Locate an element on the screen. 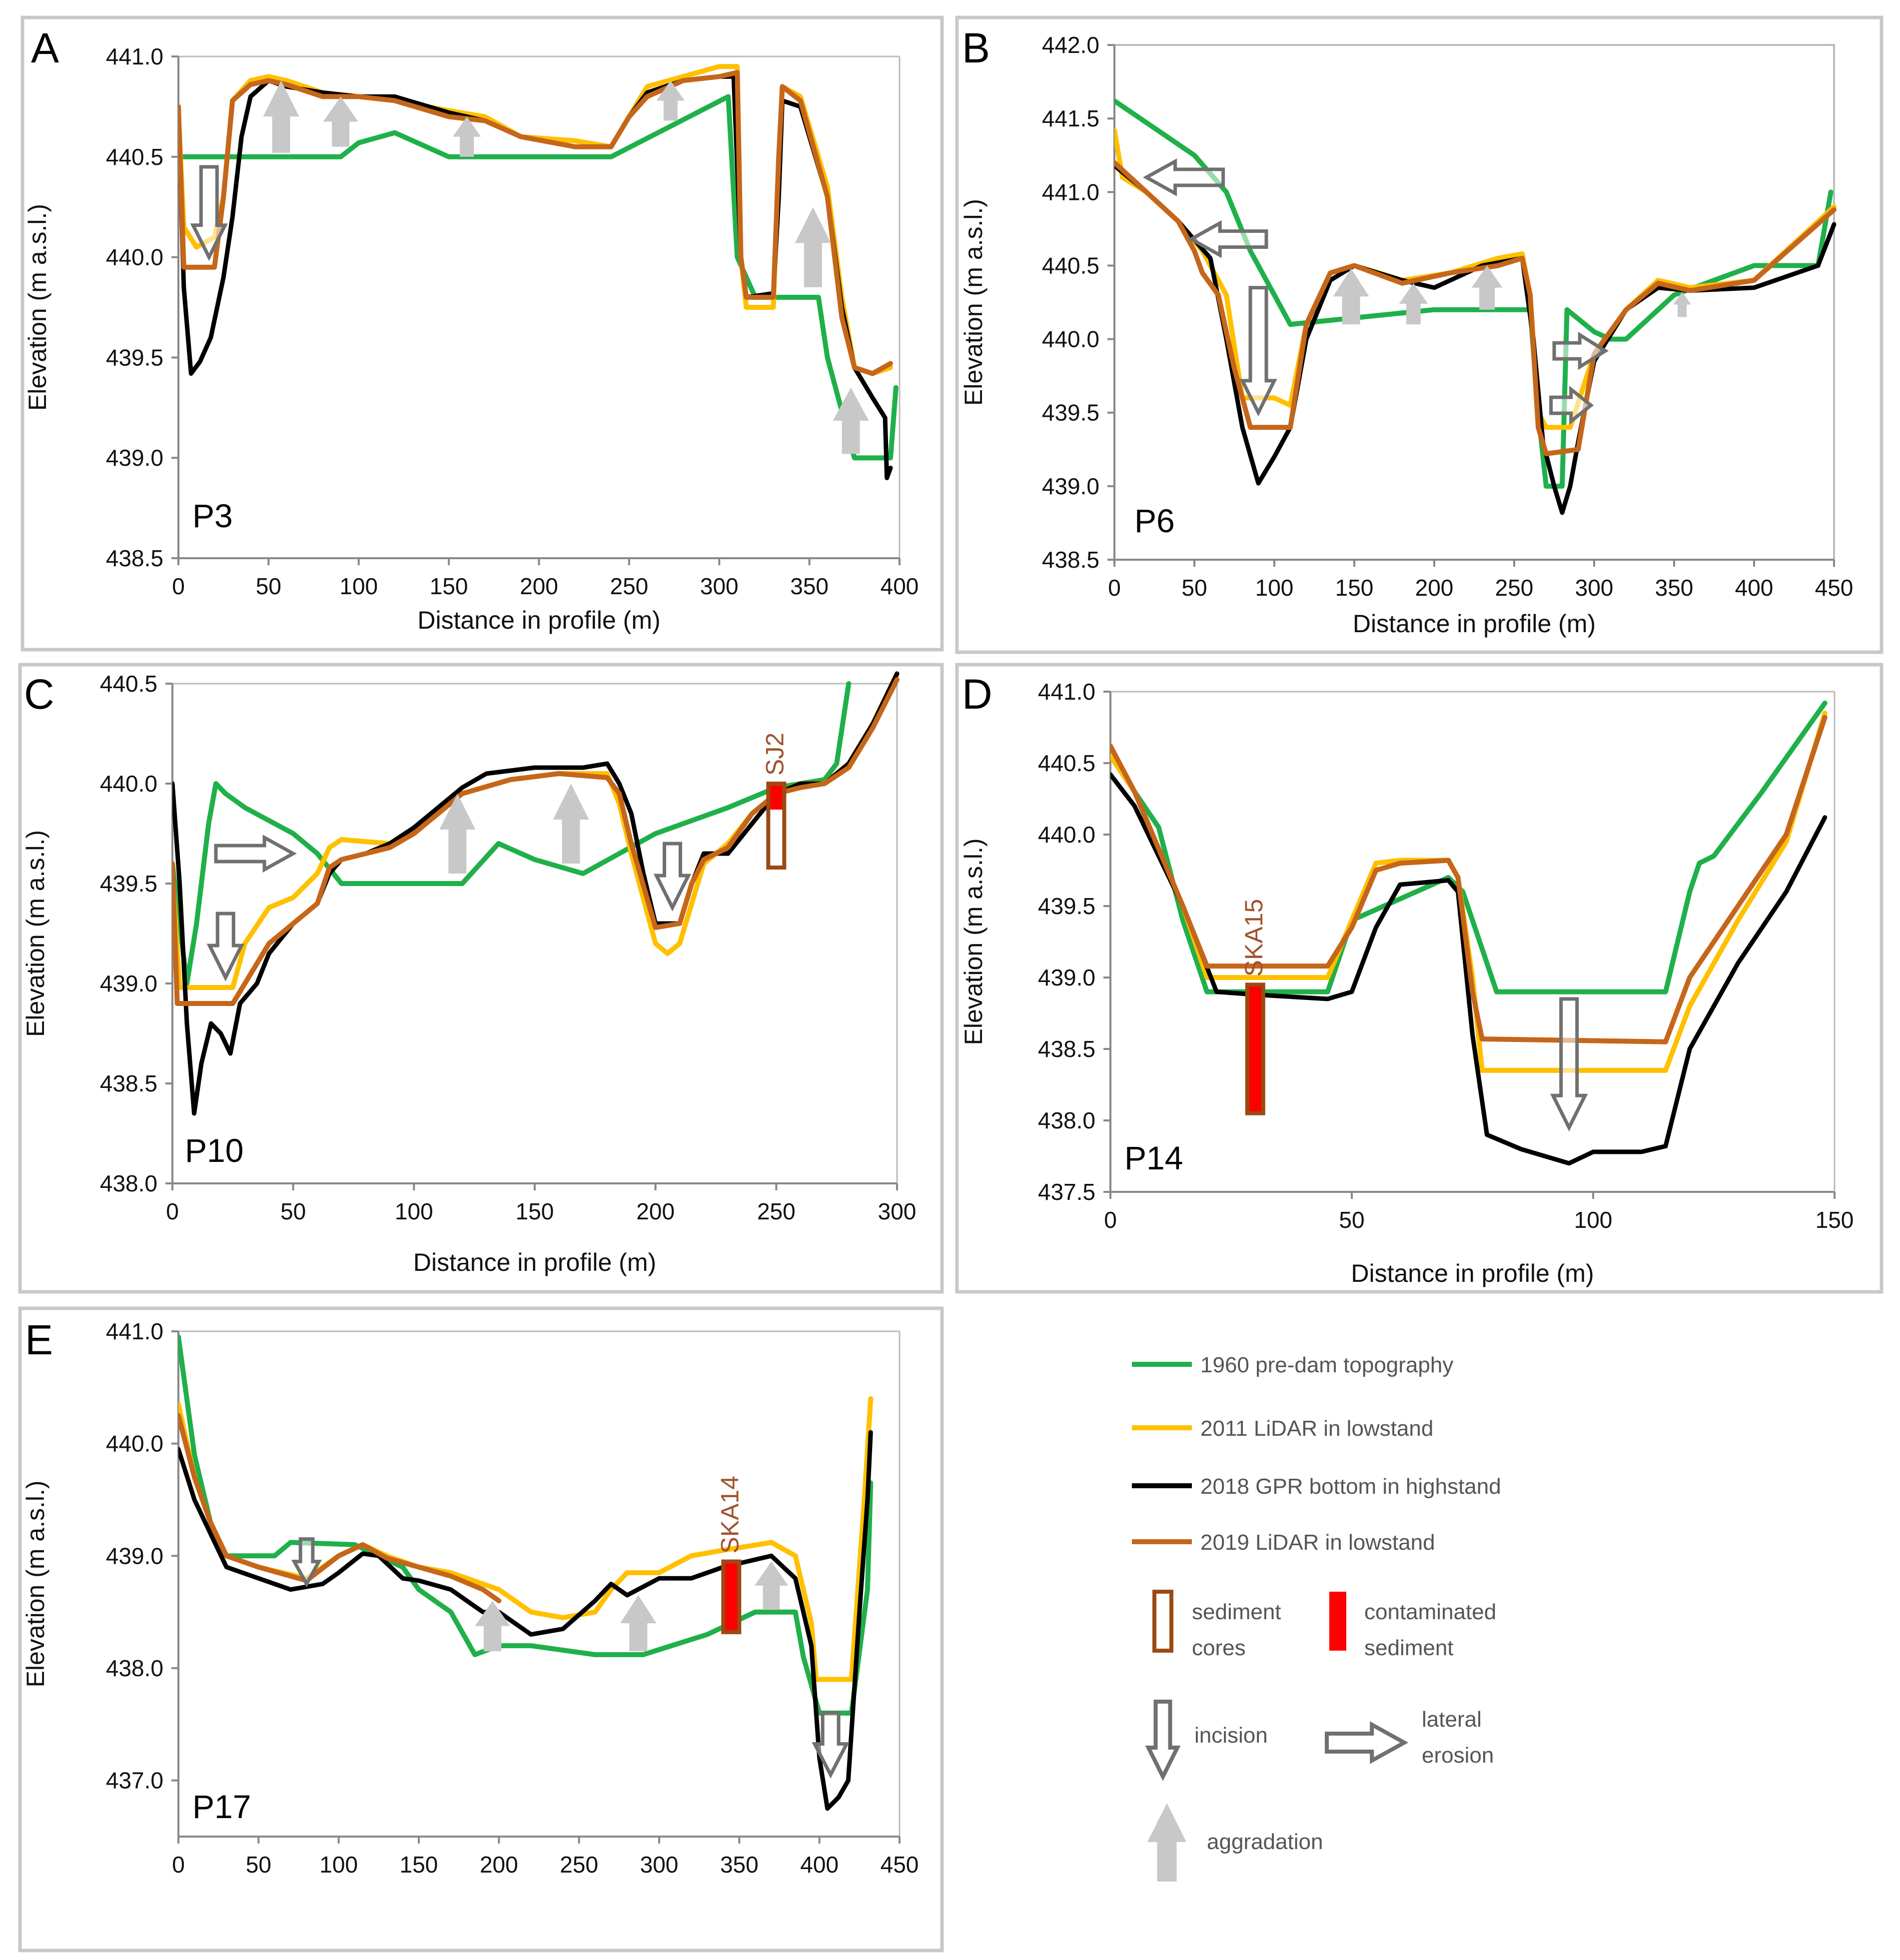 This screenshot has height=1960, width=1900. core-label: SKA14 is located at coordinates (730, 1515).